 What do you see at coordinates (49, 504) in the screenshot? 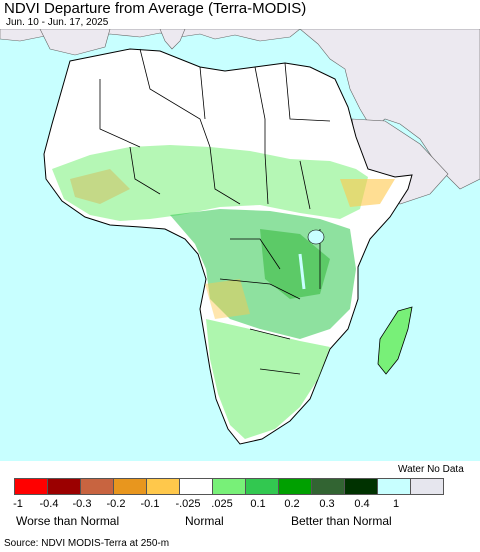
I see `legend-tick: -0.4` at bounding box center [49, 504].